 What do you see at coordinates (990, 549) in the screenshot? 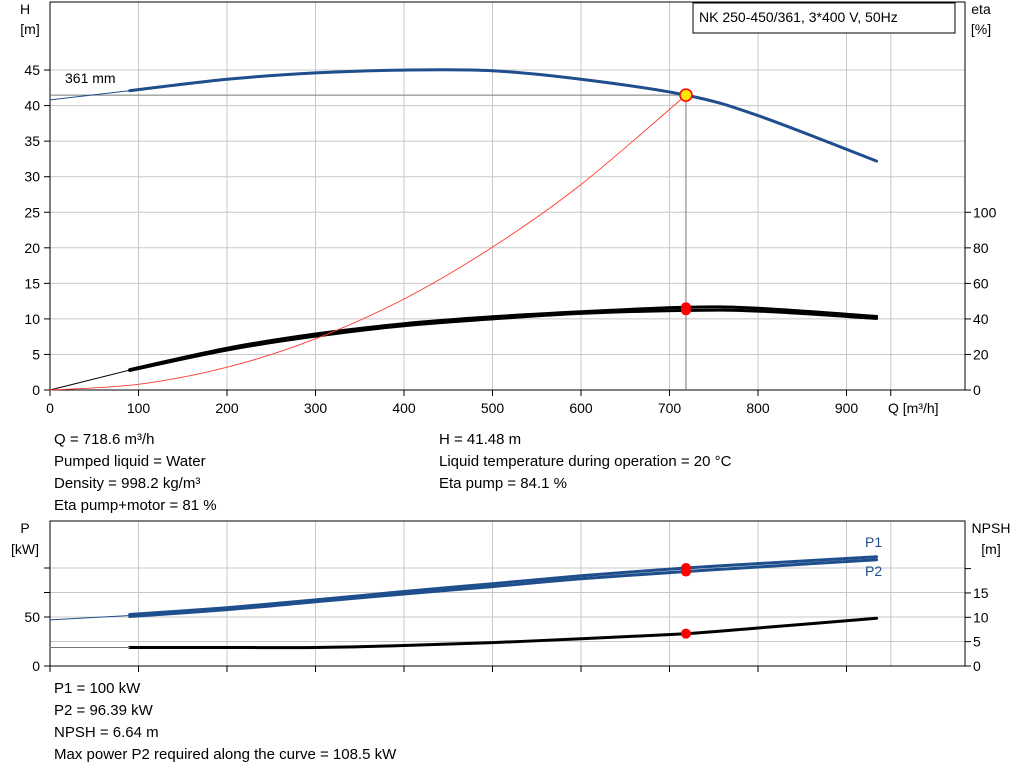
I see `npsh-axis-unit: [m]` at bounding box center [990, 549].